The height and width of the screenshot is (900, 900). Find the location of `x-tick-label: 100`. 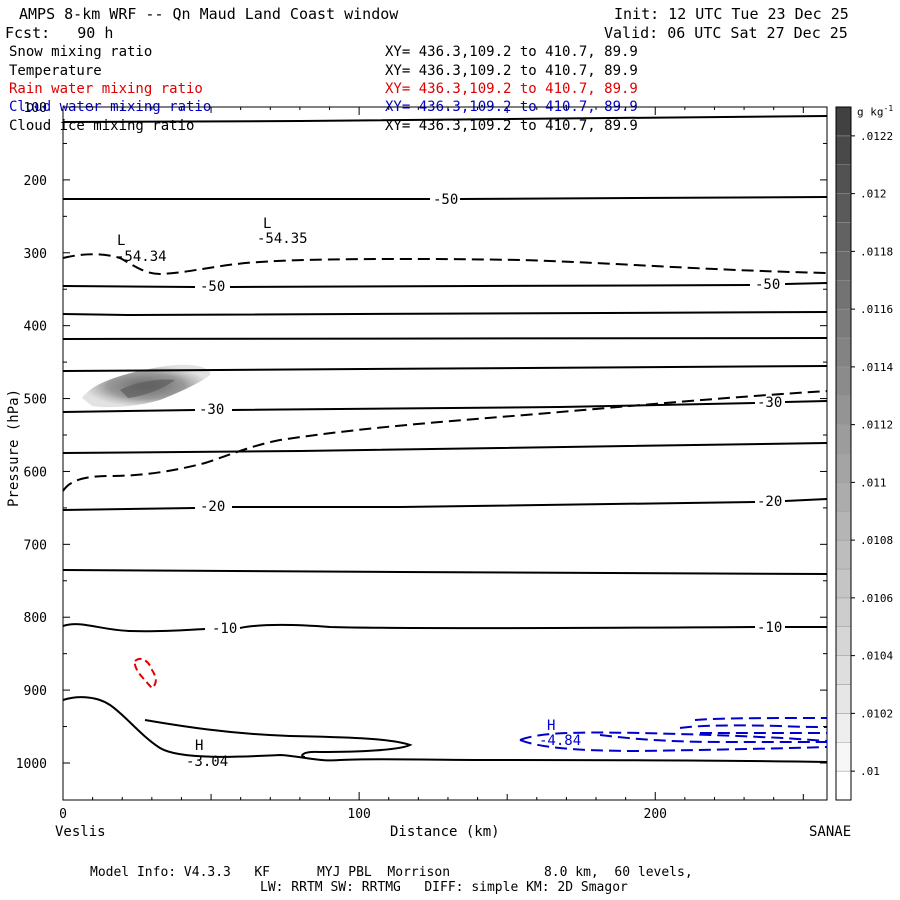

x-tick-label: 100 is located at coordinates (358, 814).